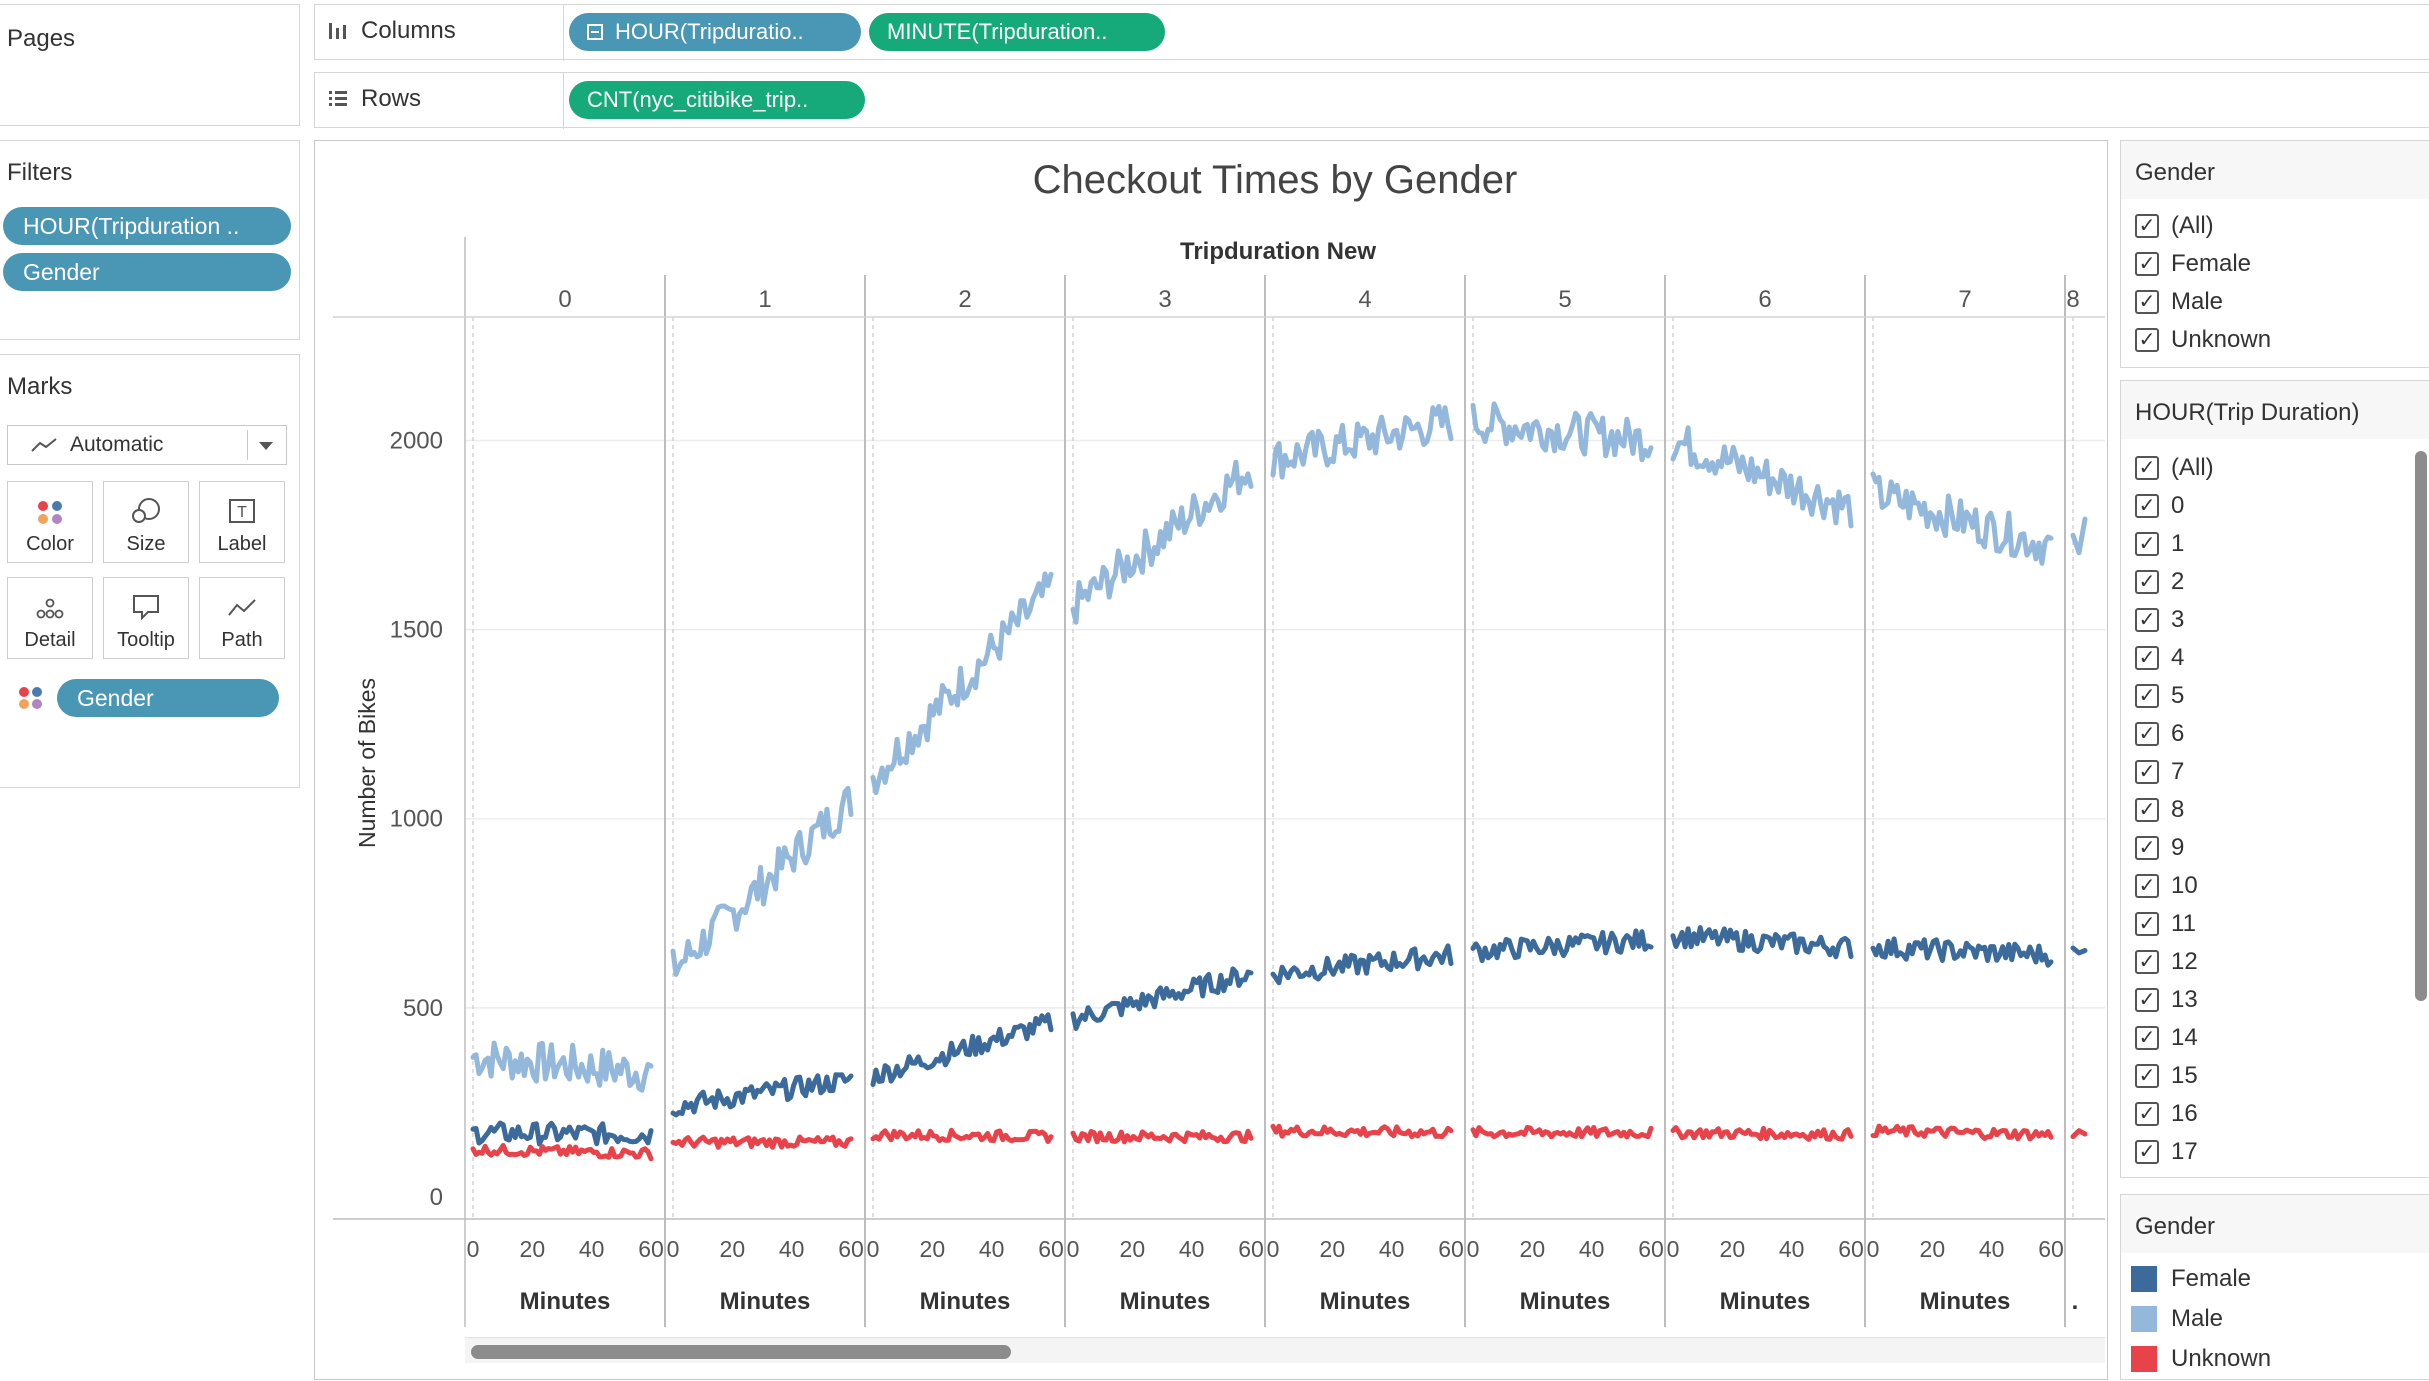 The width and height of the screenshot is (2429, 1381). Describe the element at coordinates (764, 299) in the screenshot. I see `panel-header-label: 1` at that location.